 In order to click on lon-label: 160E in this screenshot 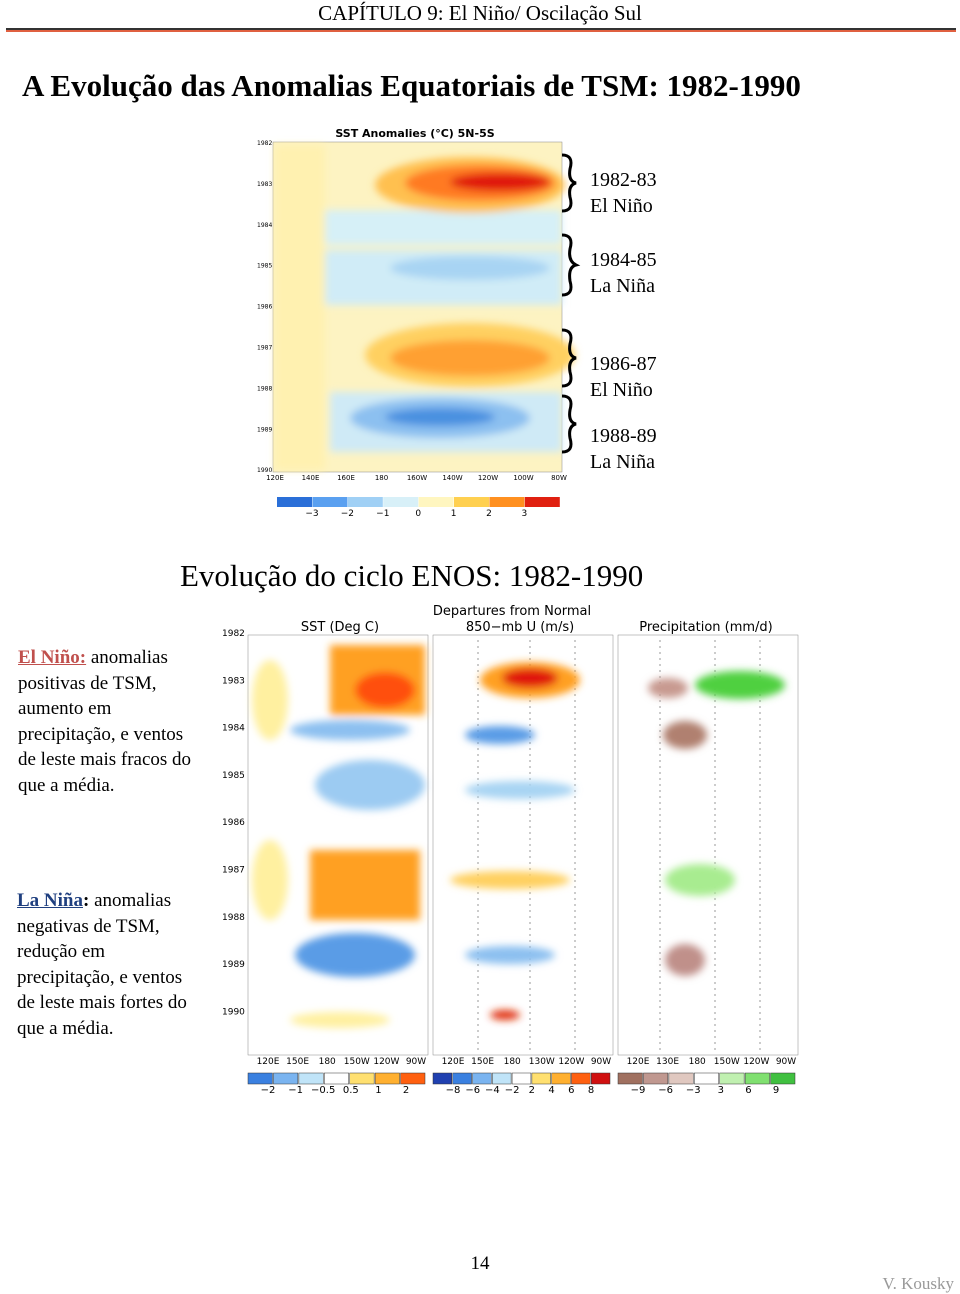, I will do `click(346, 478)`.